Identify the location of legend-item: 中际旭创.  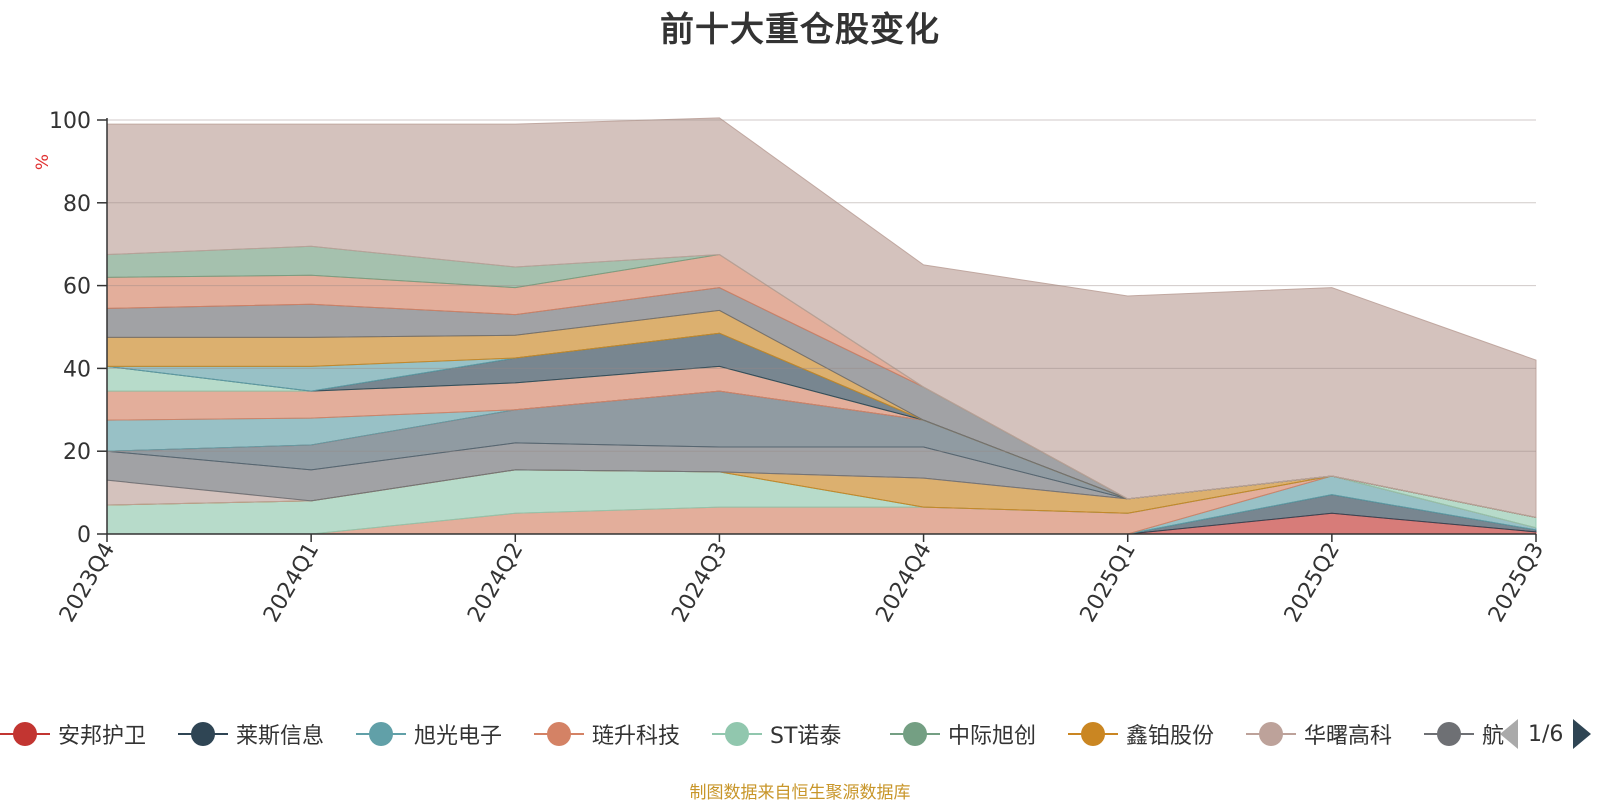
(963, 734).